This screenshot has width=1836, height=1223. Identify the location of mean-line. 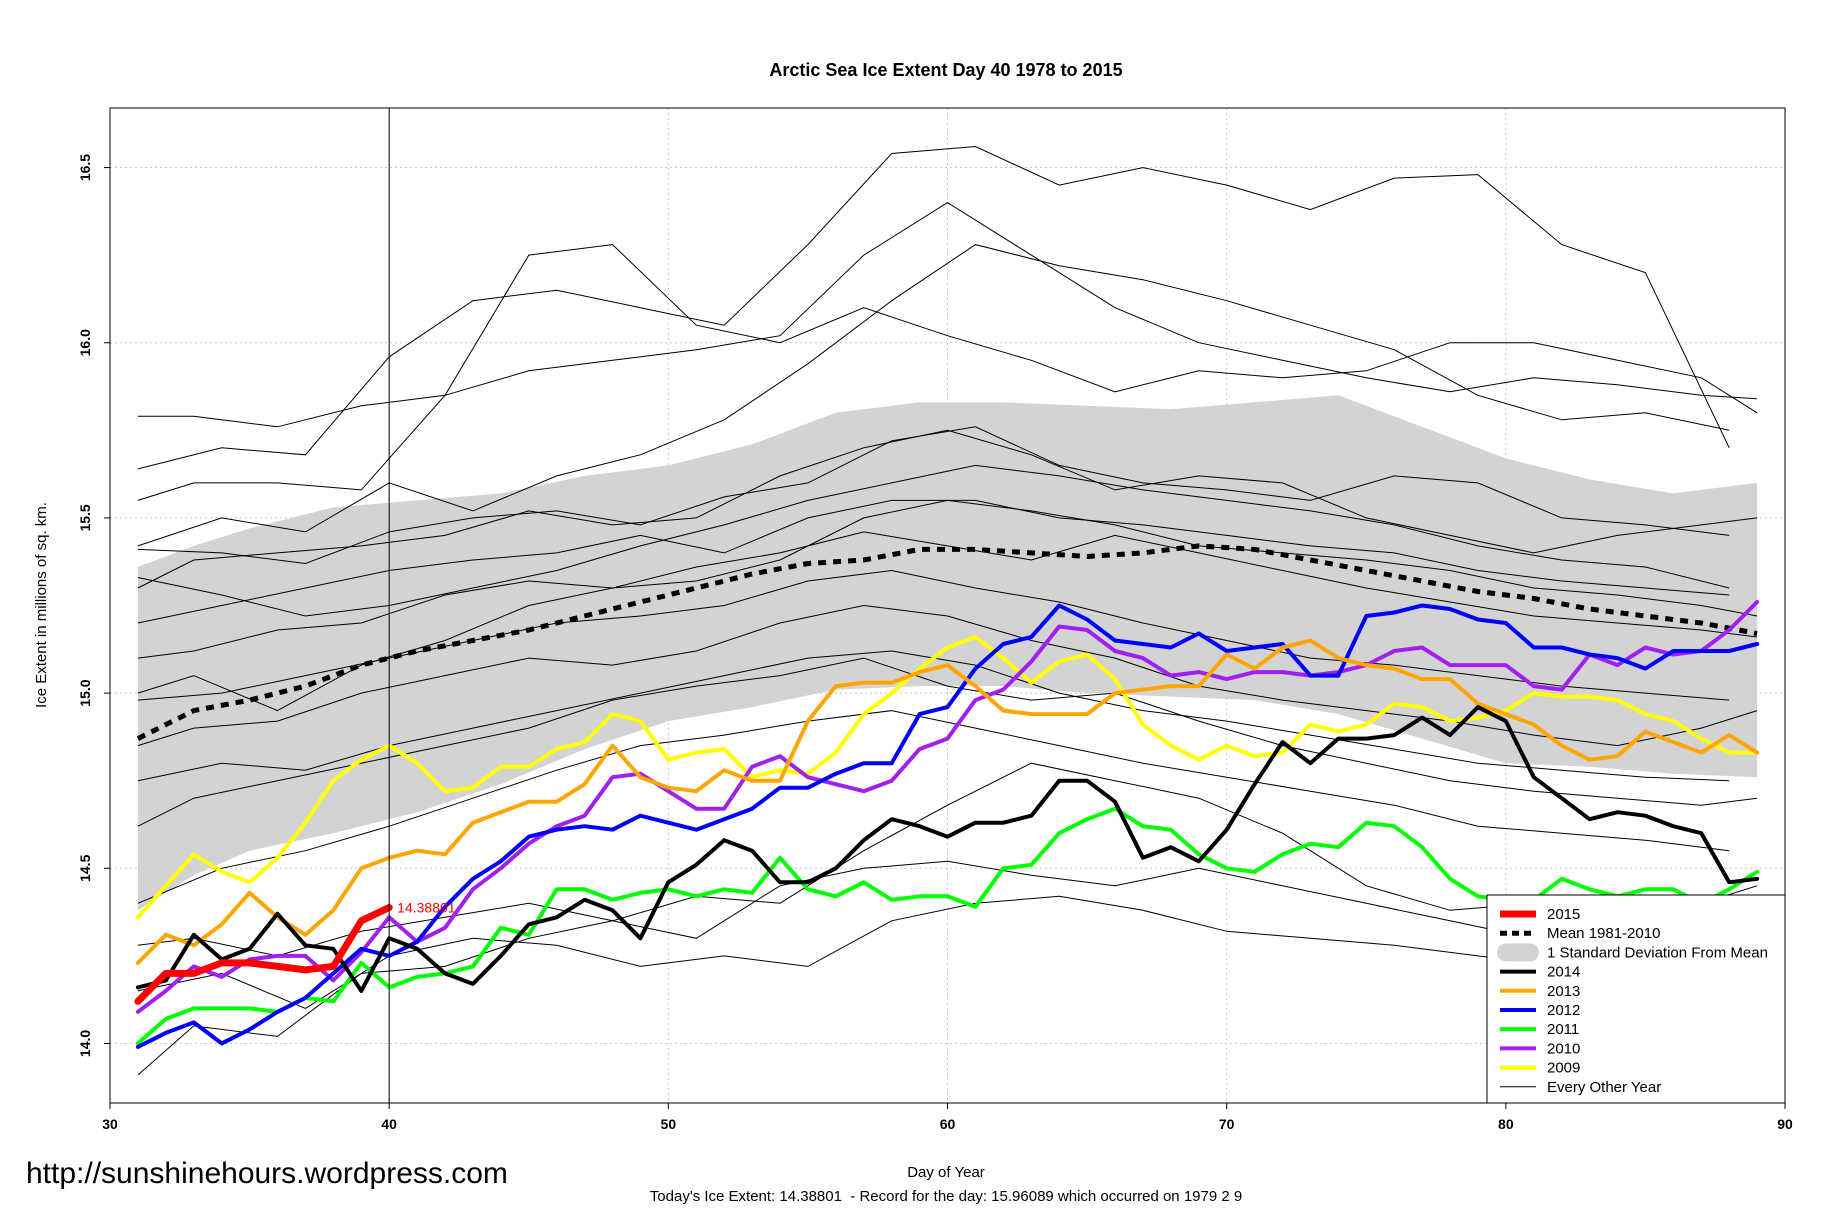
(947, 642).